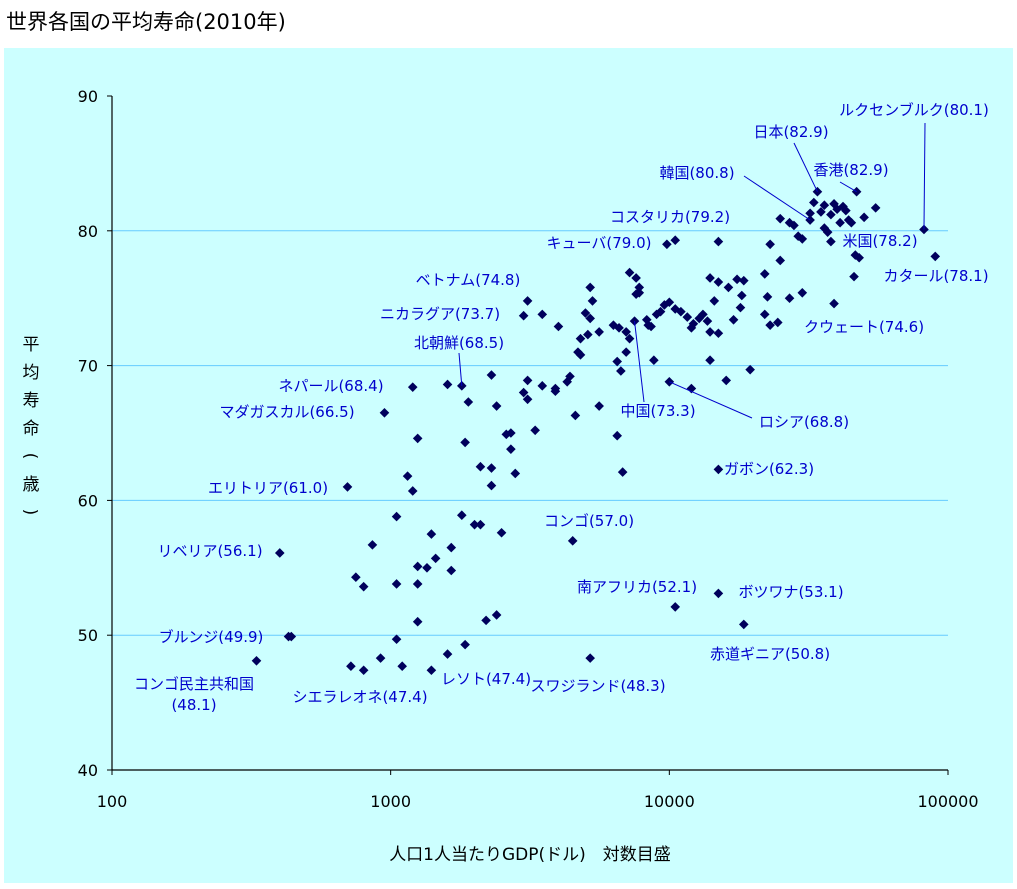  Describe the element at coordinates (597, 686) in the screenshot. I see `annotation-label: スワジランド(48.3)` at that location.